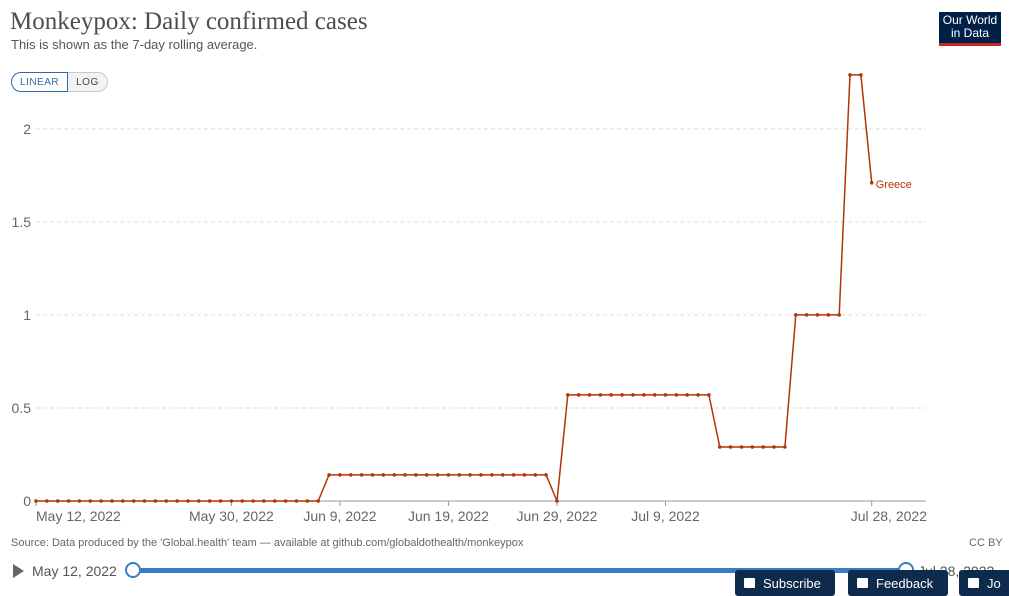  Describe the element at coordinates (986, 543) in the screenshot. I see `license-label: CC BY` at that location.